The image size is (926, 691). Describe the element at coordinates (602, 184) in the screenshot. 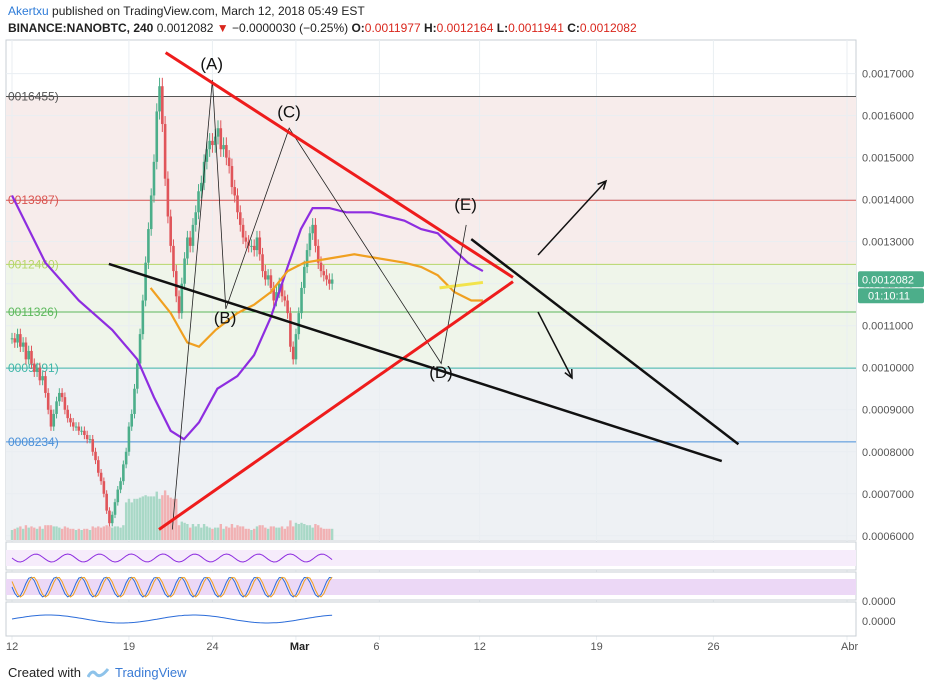

I see `breakout-up-arrow-head` at that location.